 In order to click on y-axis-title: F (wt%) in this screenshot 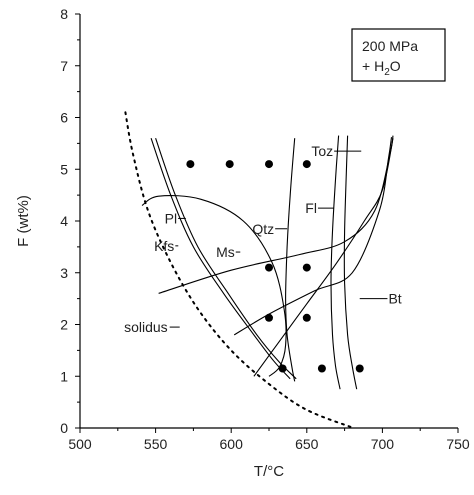, I will do `click(23, 221)`.